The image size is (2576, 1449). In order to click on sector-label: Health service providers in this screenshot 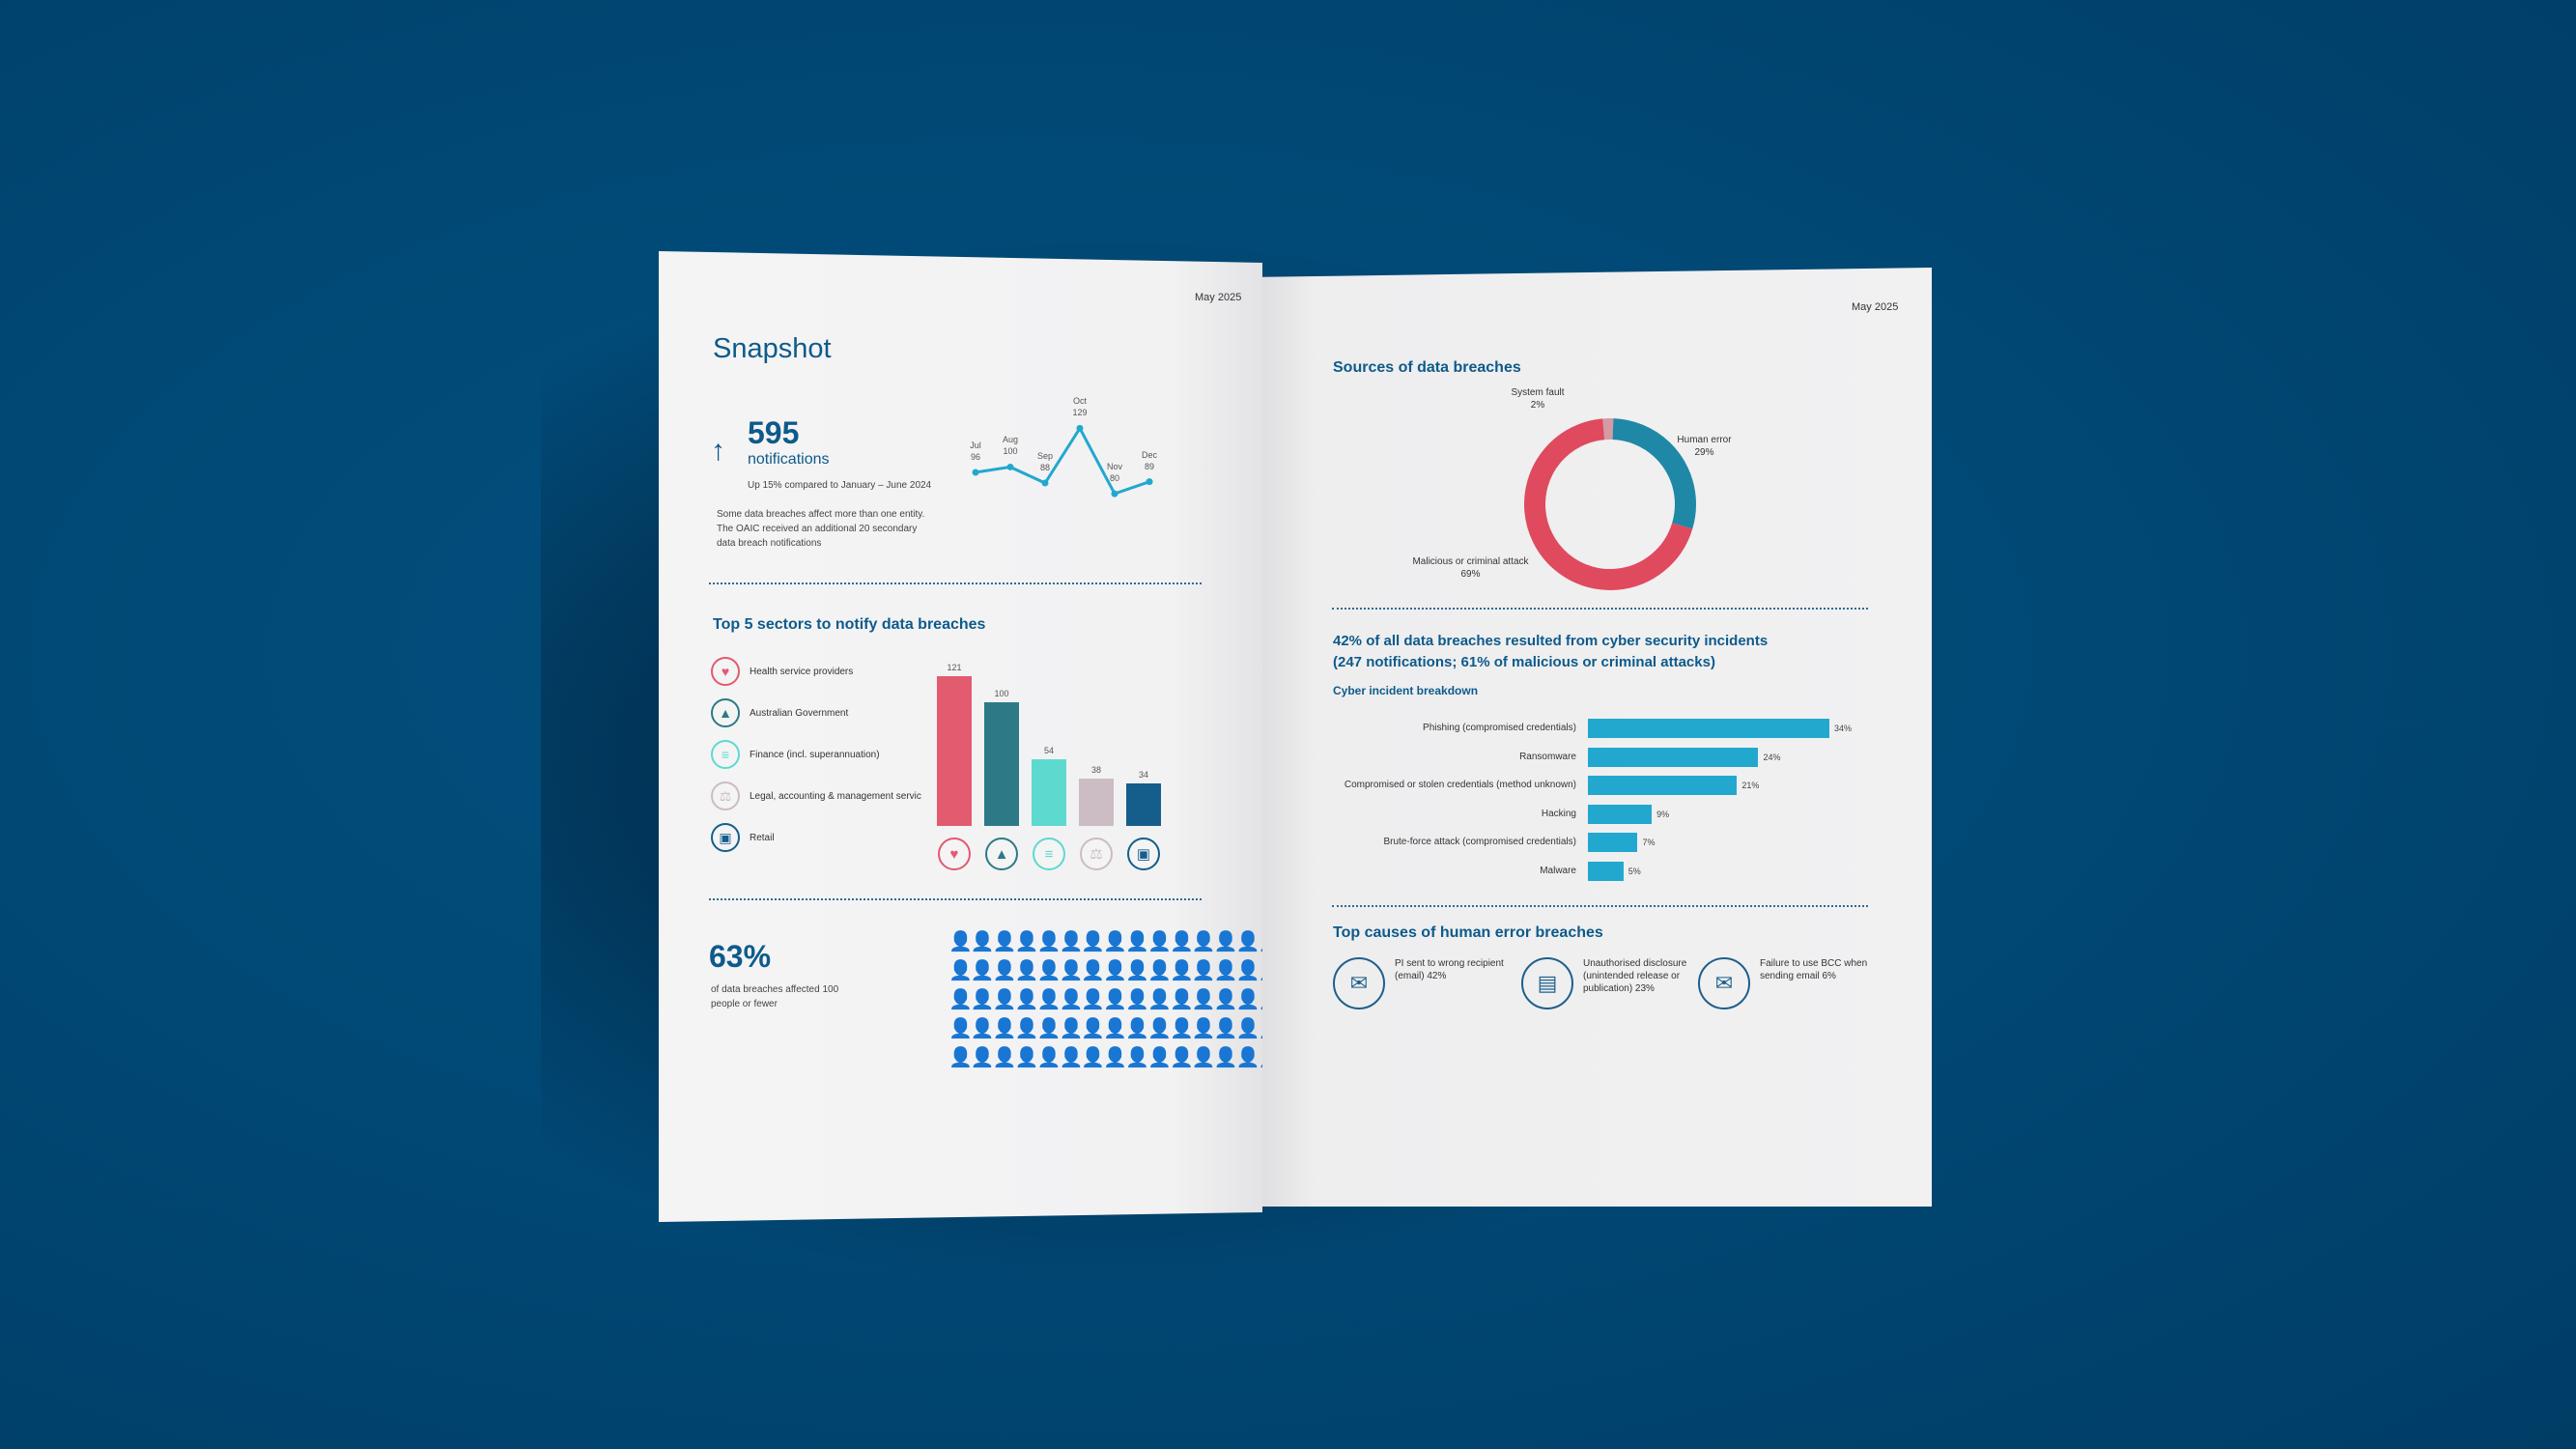, I will do `click(802, 671)`.